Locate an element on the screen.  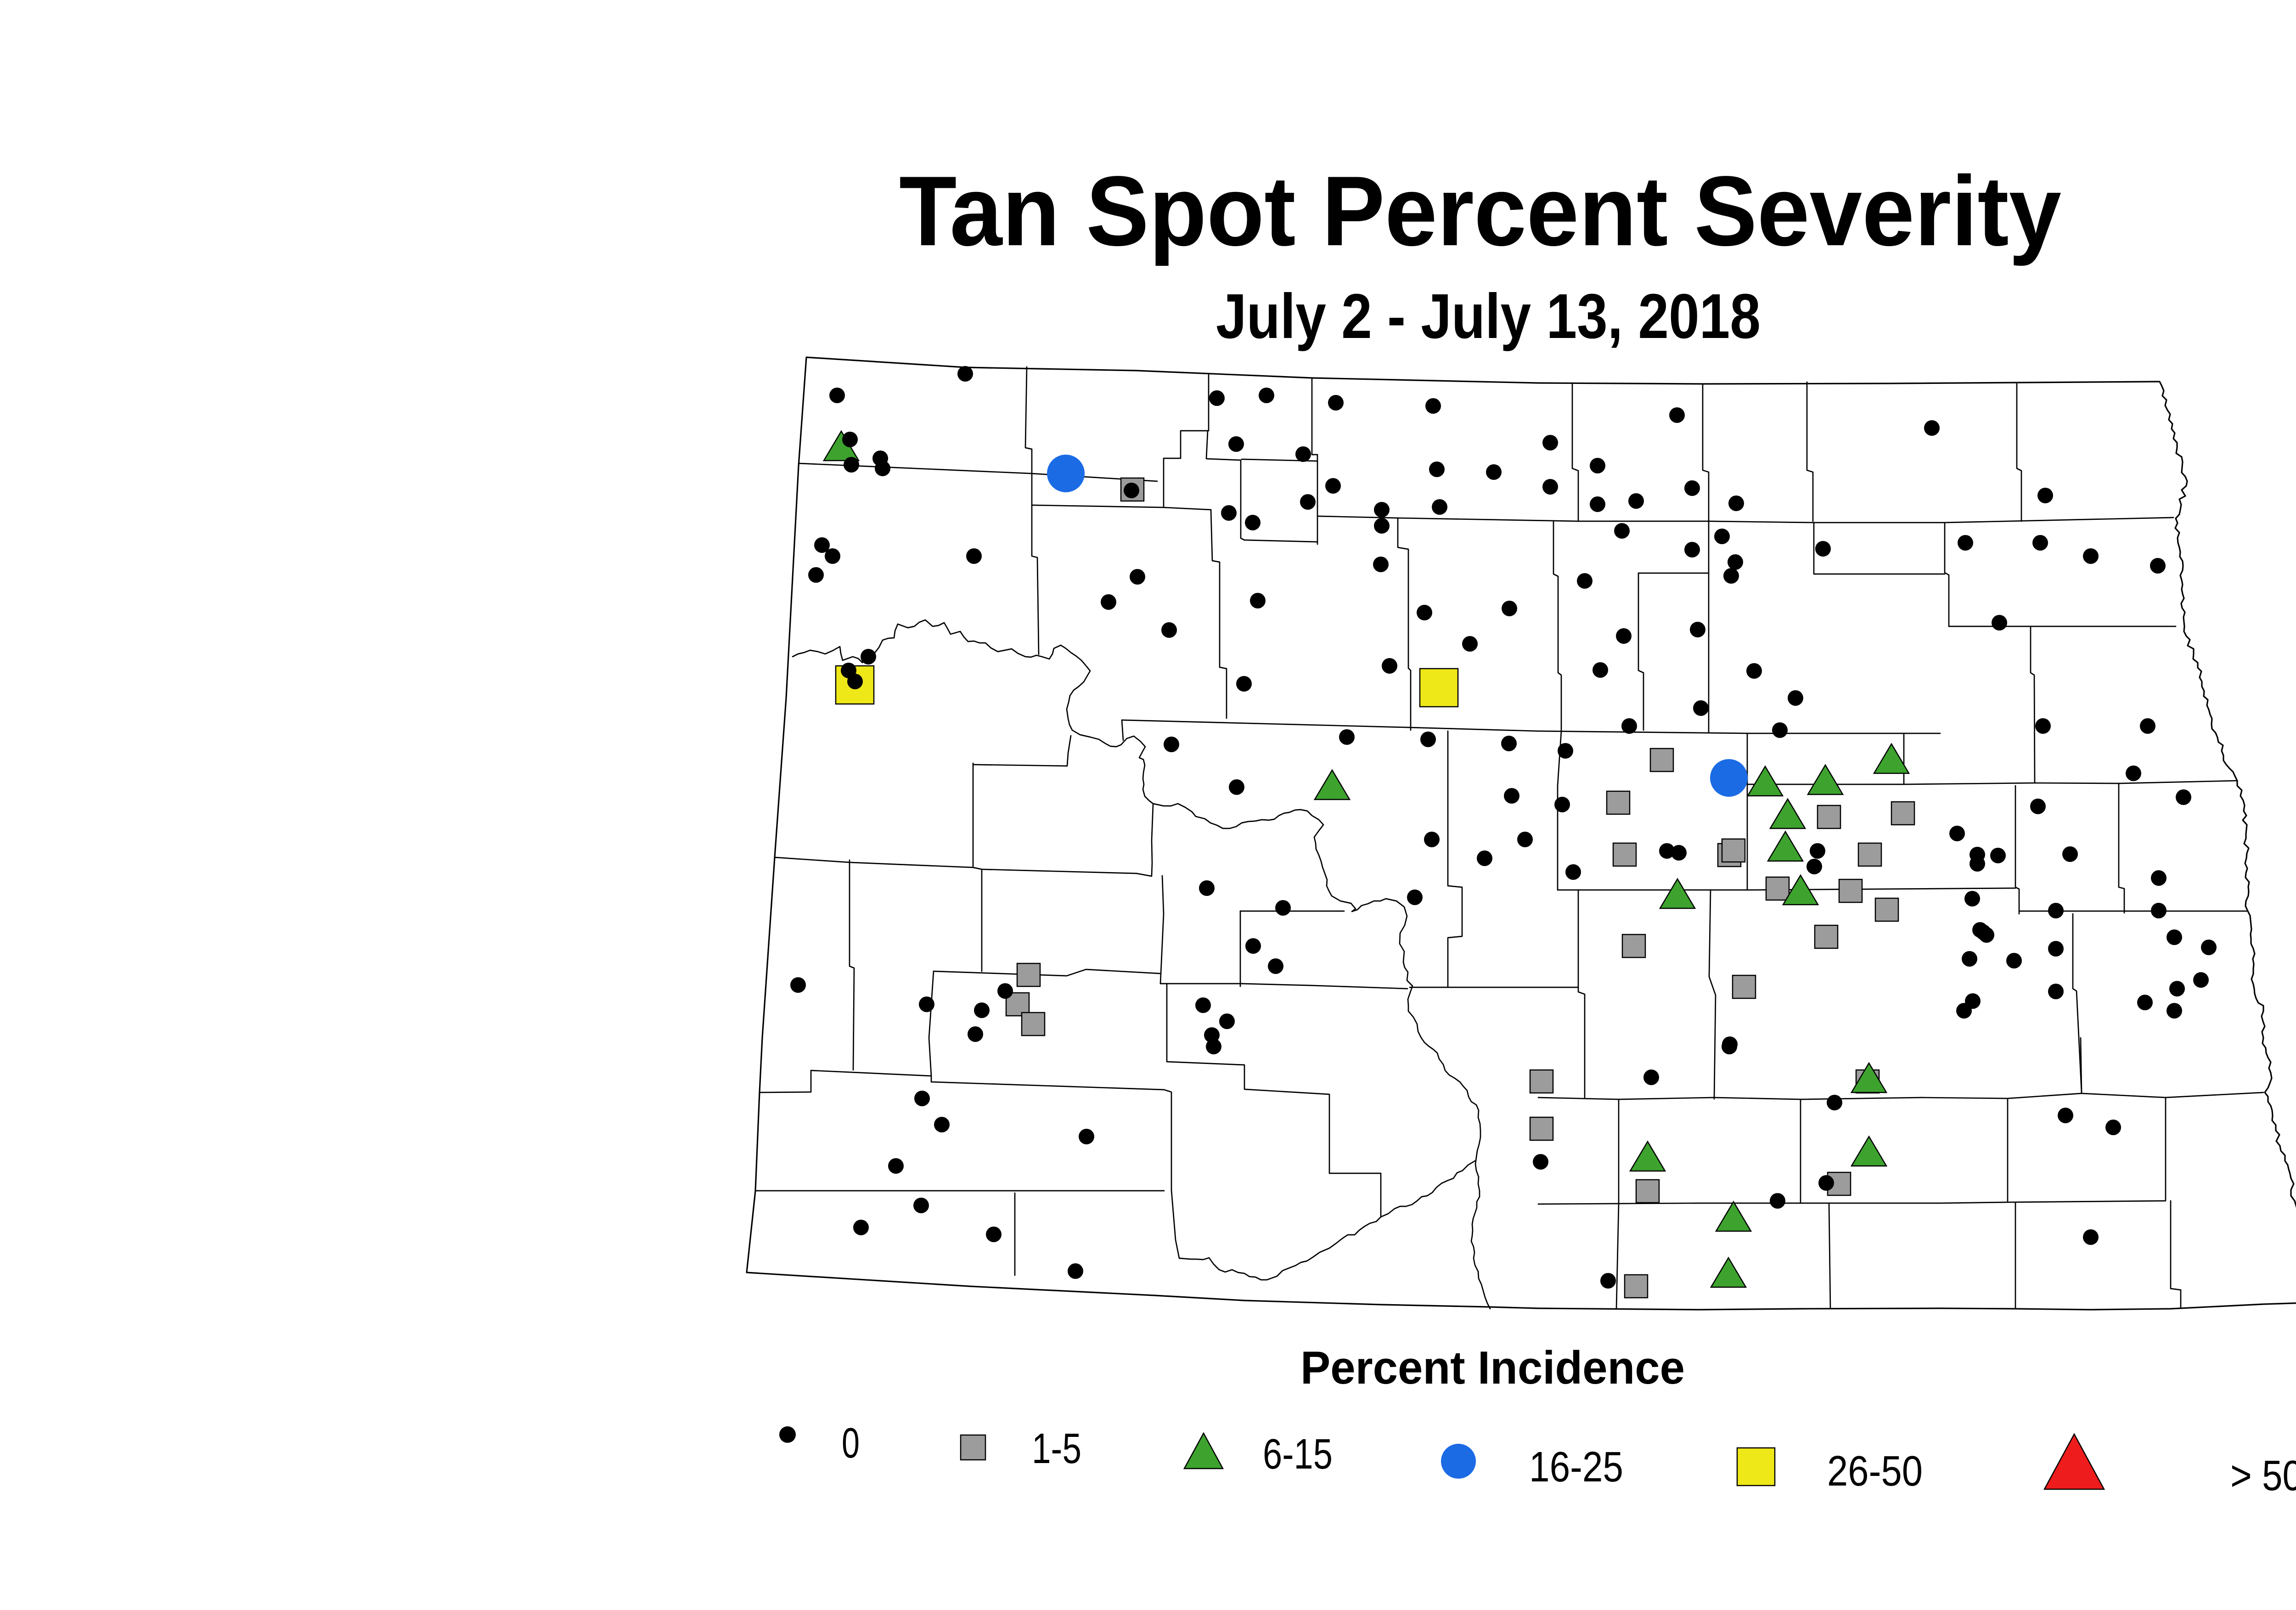
svg-text: 16-25 is located at coordinates (1576, 1467).